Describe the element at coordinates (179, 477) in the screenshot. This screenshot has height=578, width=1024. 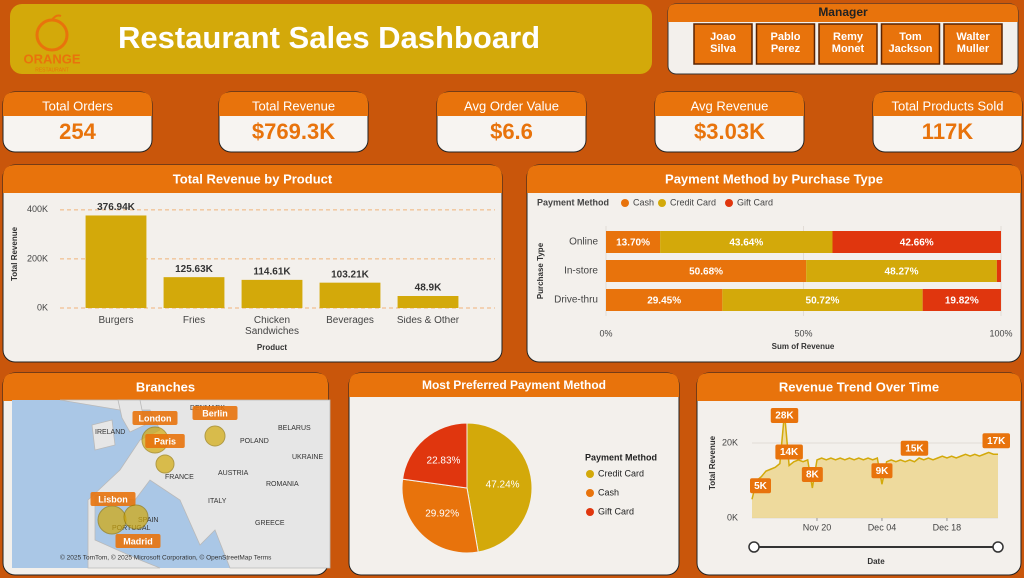
I see `country-label: FRANCE` at that location.